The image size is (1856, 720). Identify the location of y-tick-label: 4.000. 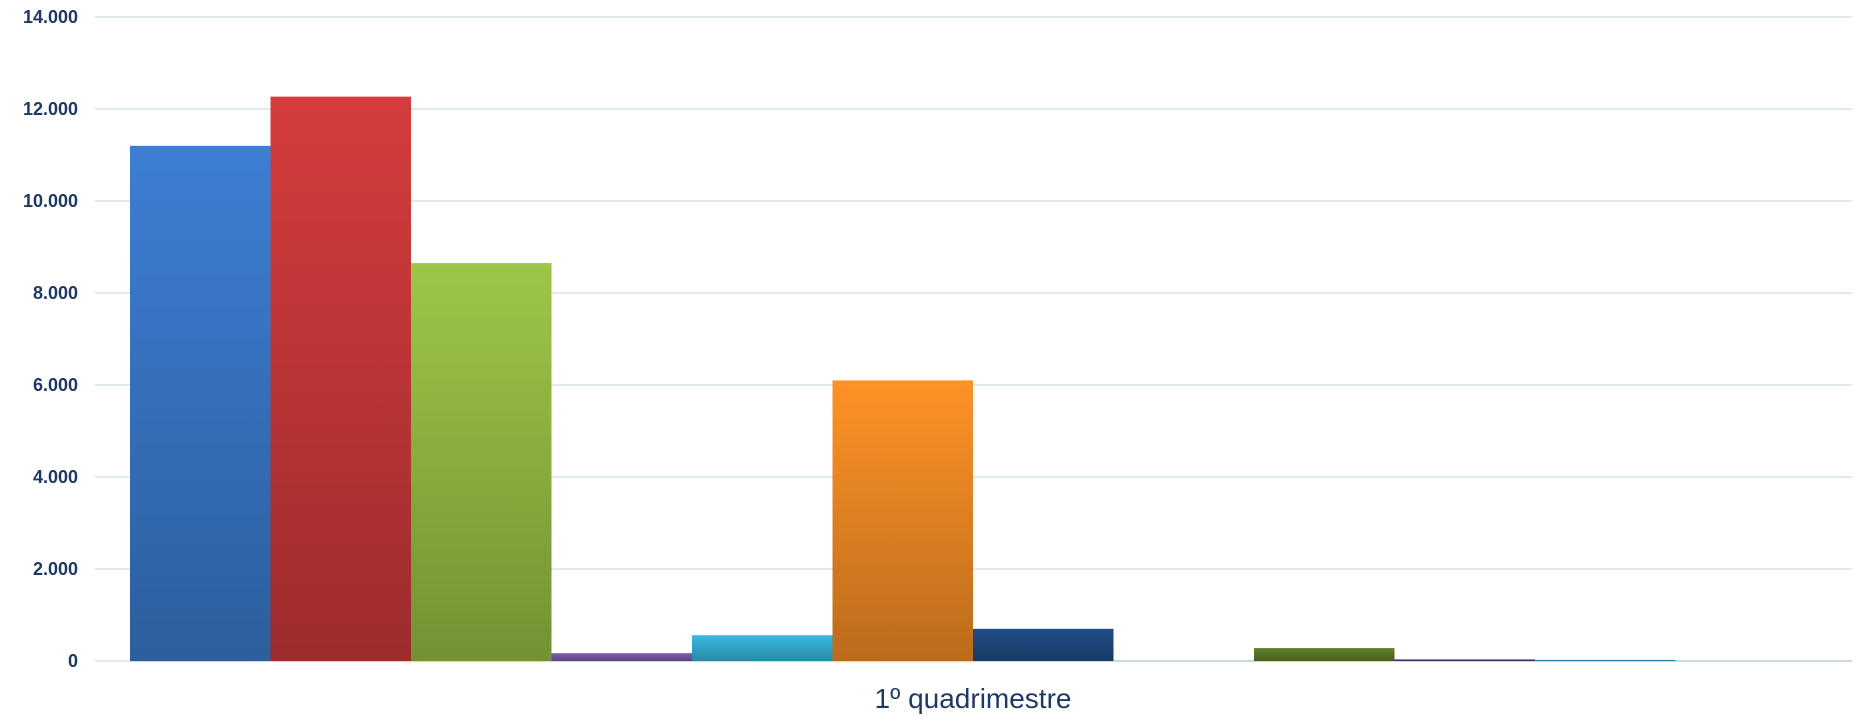
(55, 477).